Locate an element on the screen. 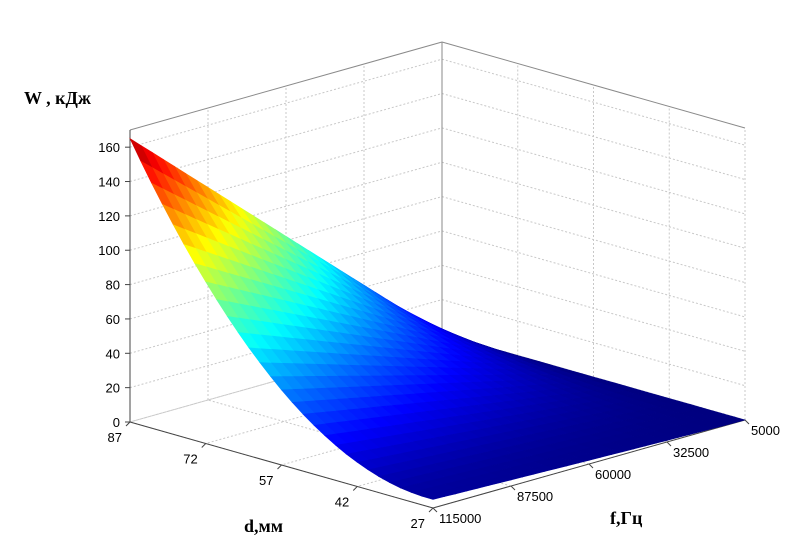  f-axis-ticks: 5000 32500 60000 87500 115000 is located at coordinates (606, 472).